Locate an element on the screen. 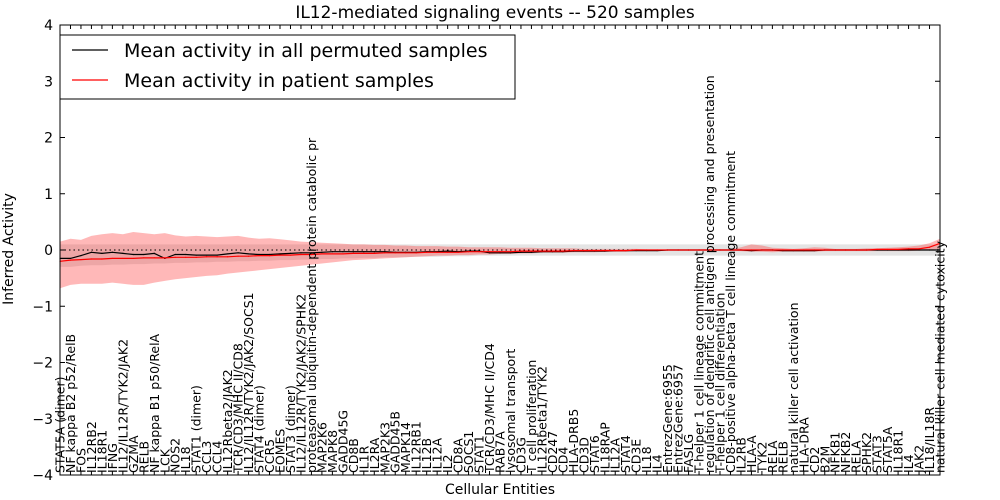 The height and width of the screenshot is (500, 1000). legend-box is located at coordinates (287, 67).